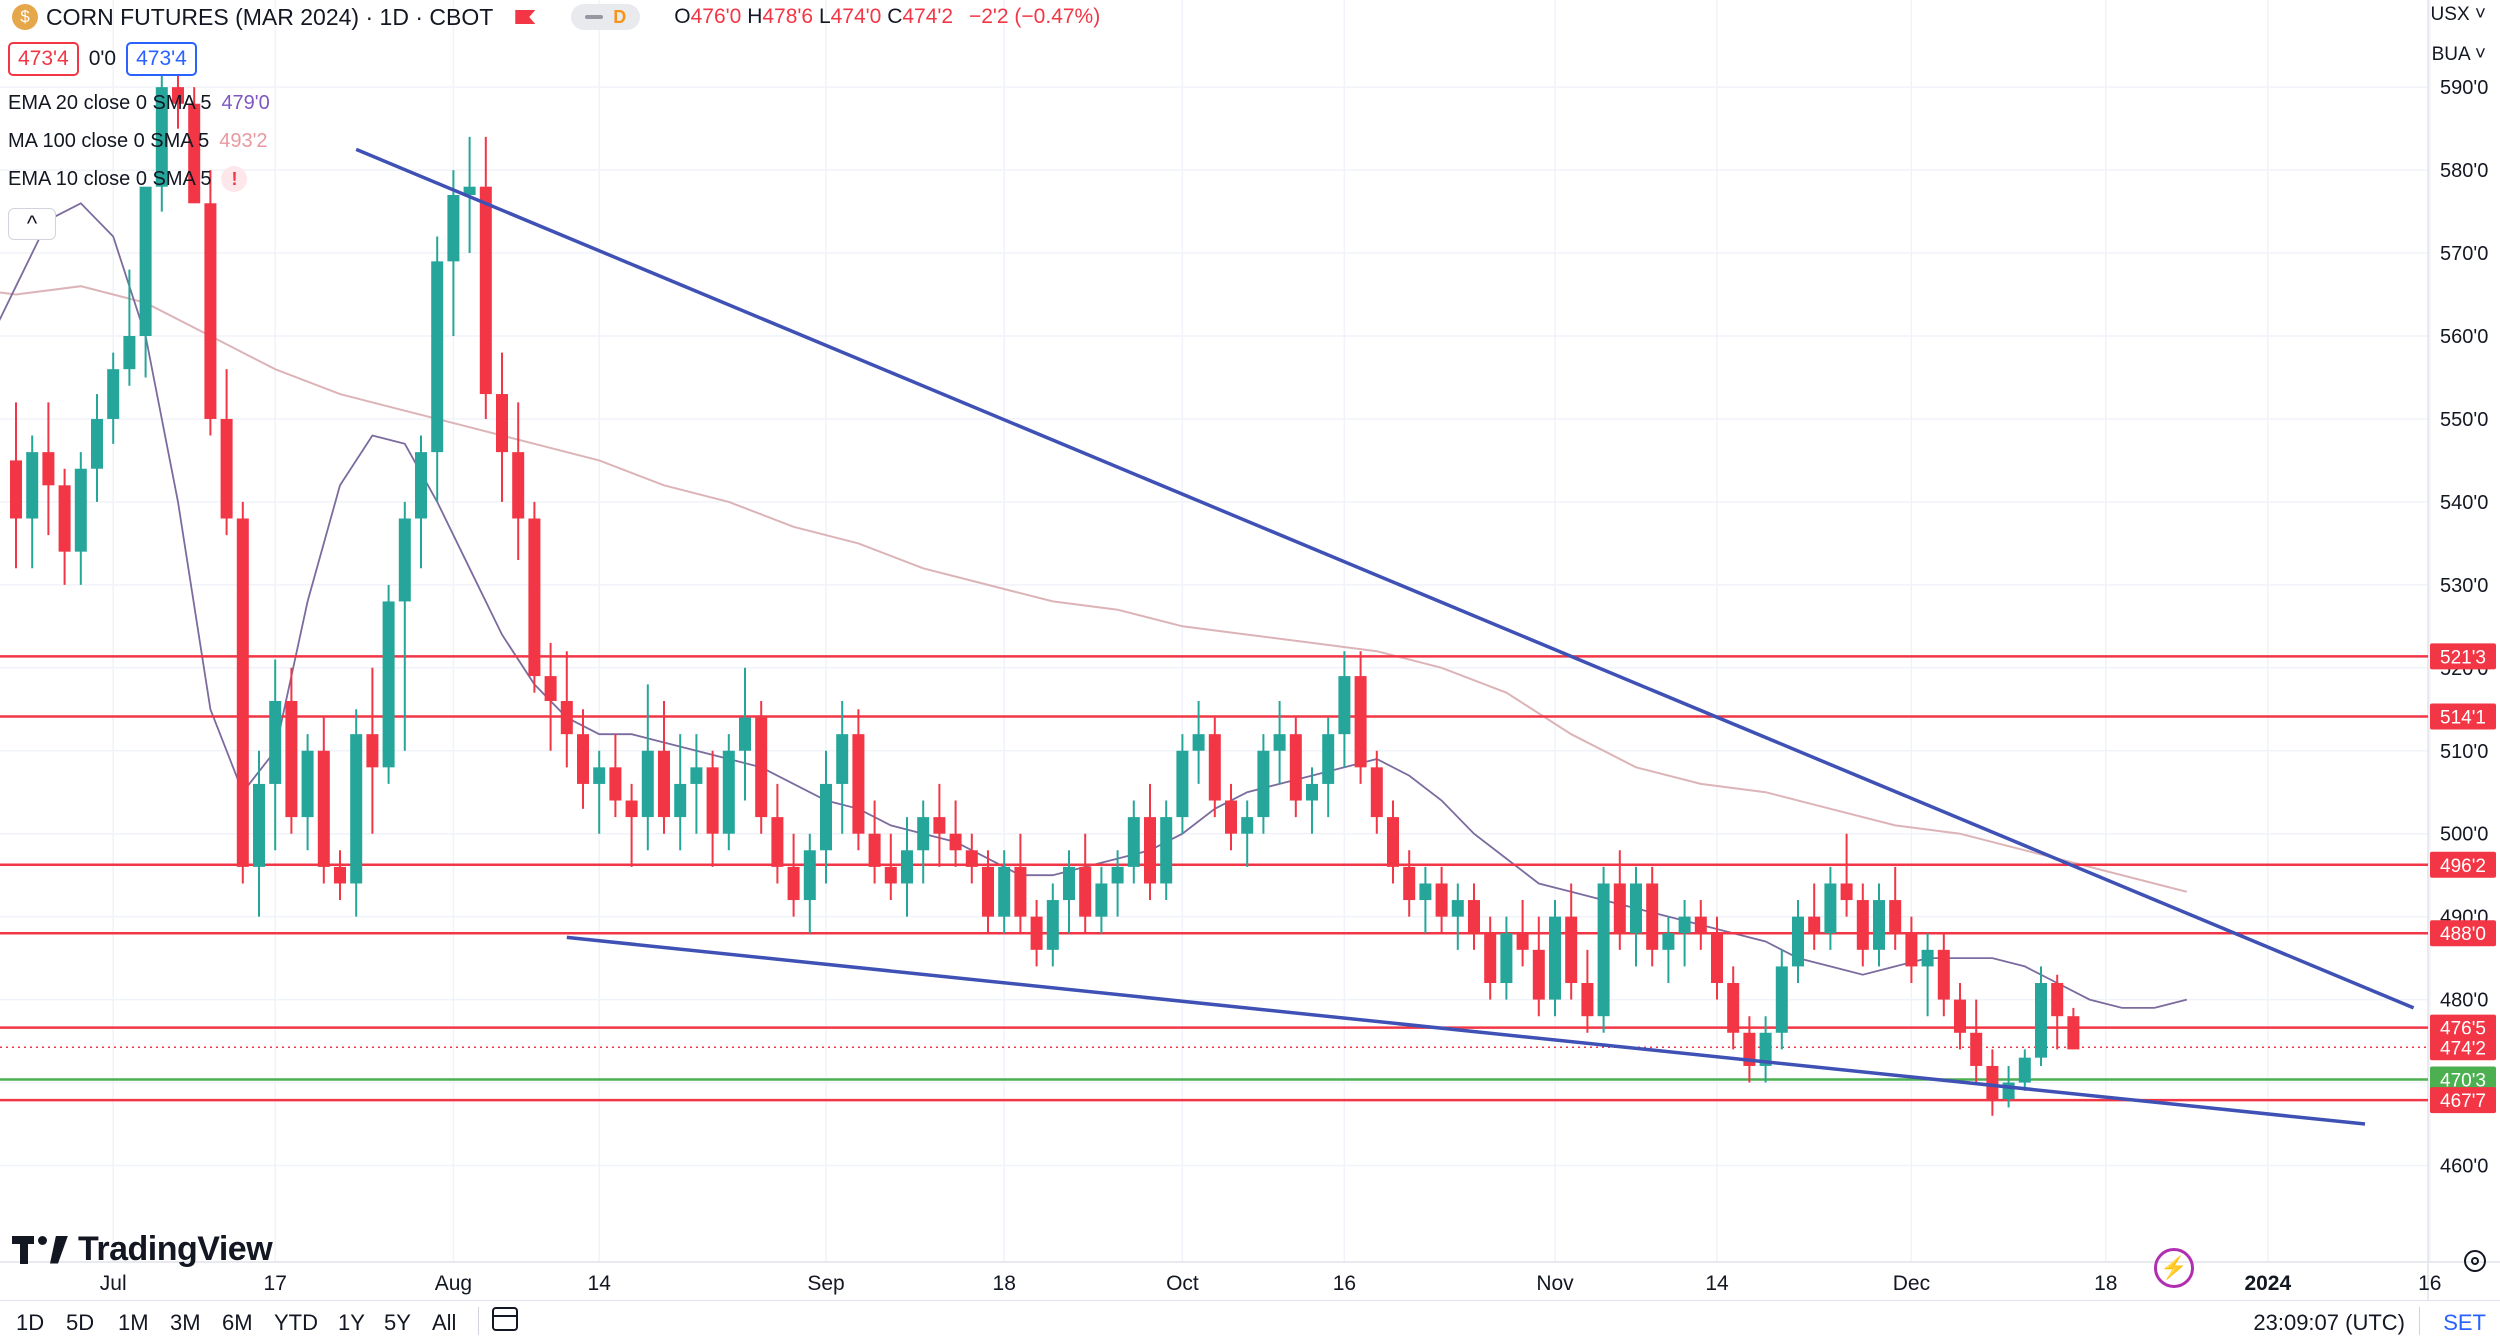 The image size is (2500, 1341). I want to click on range-6m: 6M, so click(237, 1322).